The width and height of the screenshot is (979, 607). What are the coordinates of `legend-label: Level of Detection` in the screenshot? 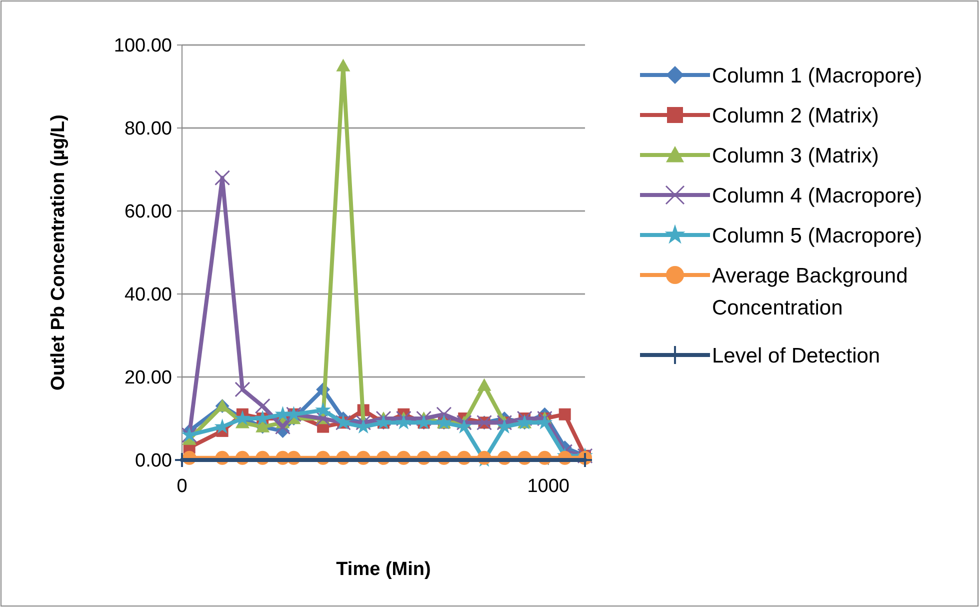 It's located at (796, 356).